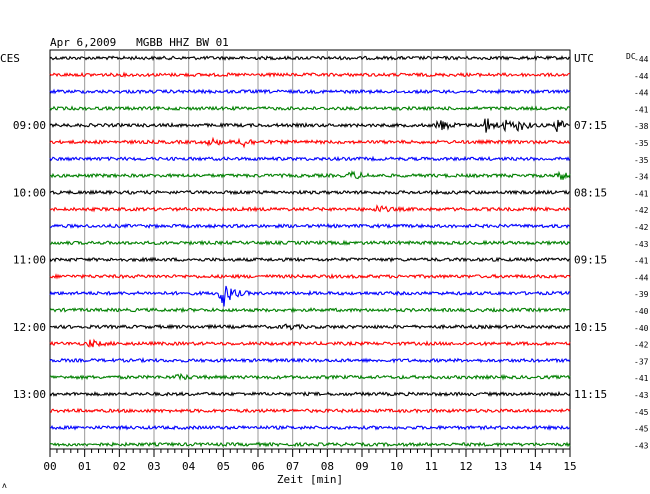  What do you see at coordinates (590, 125) in the screenshot?
I see `right-time-label: 07:15` at bounding box center [590, 125].